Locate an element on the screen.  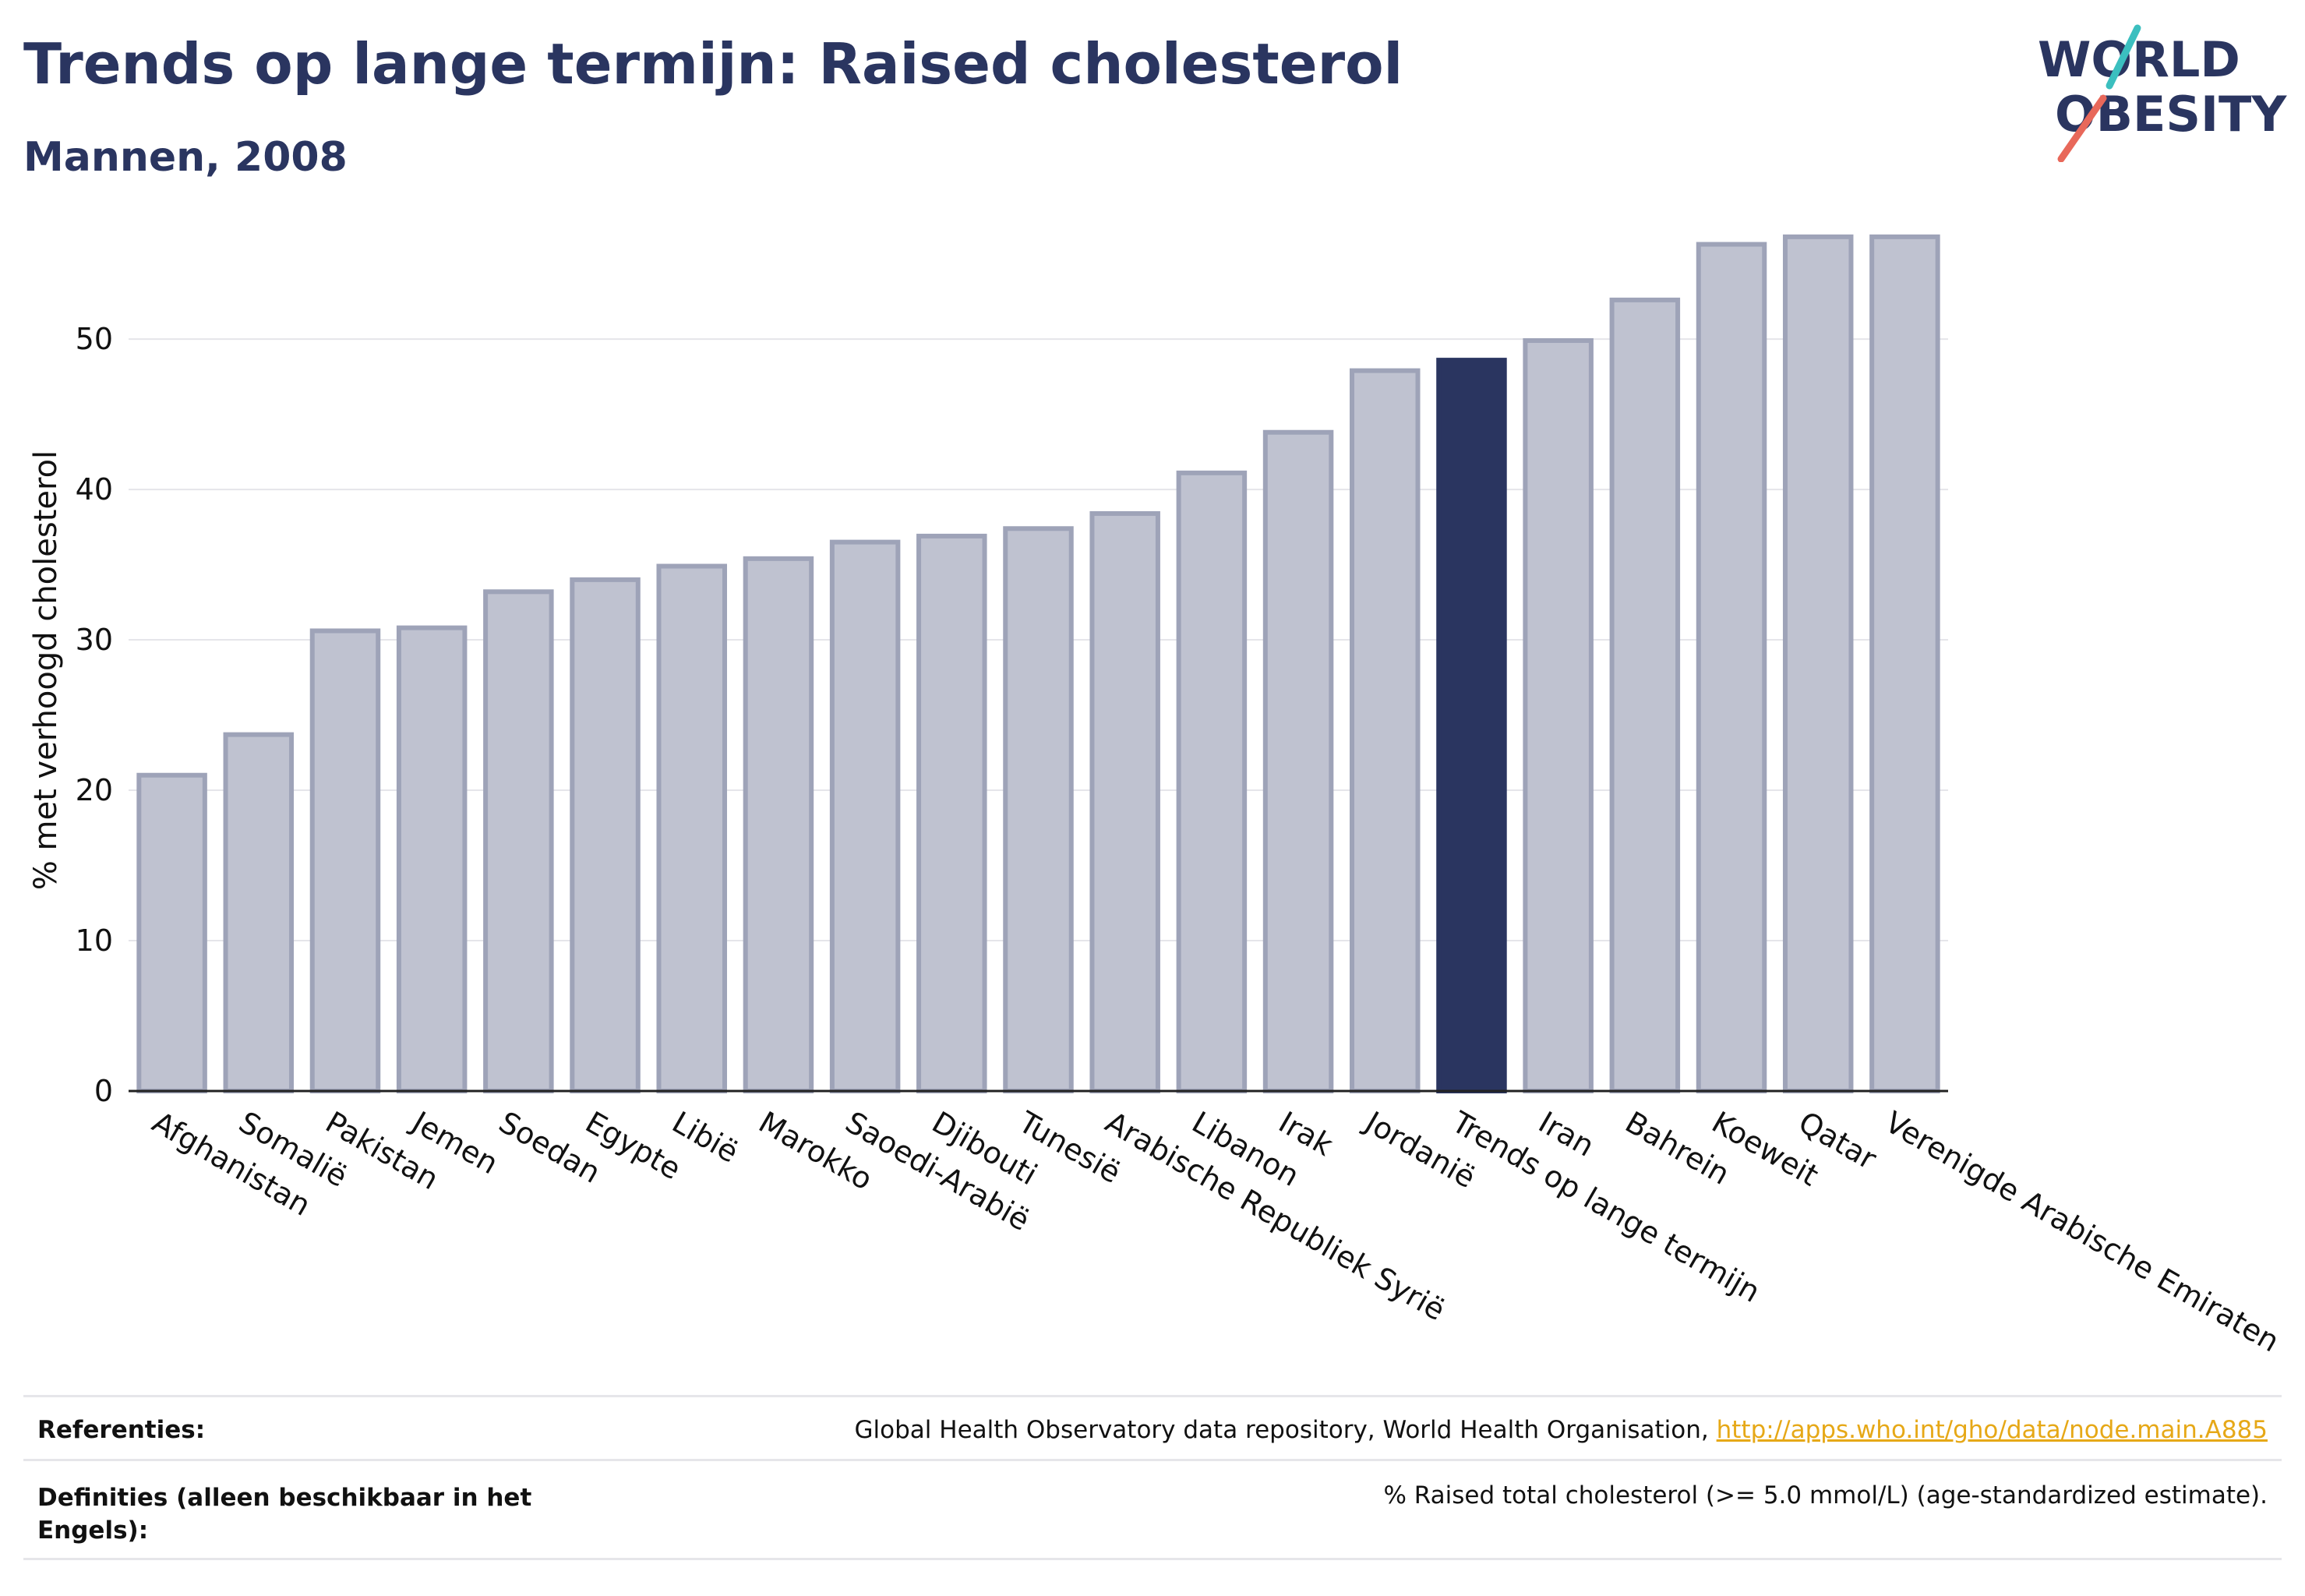
y-axis-label: % met verhoogd cholesterol is located at coordinates (46, 670).